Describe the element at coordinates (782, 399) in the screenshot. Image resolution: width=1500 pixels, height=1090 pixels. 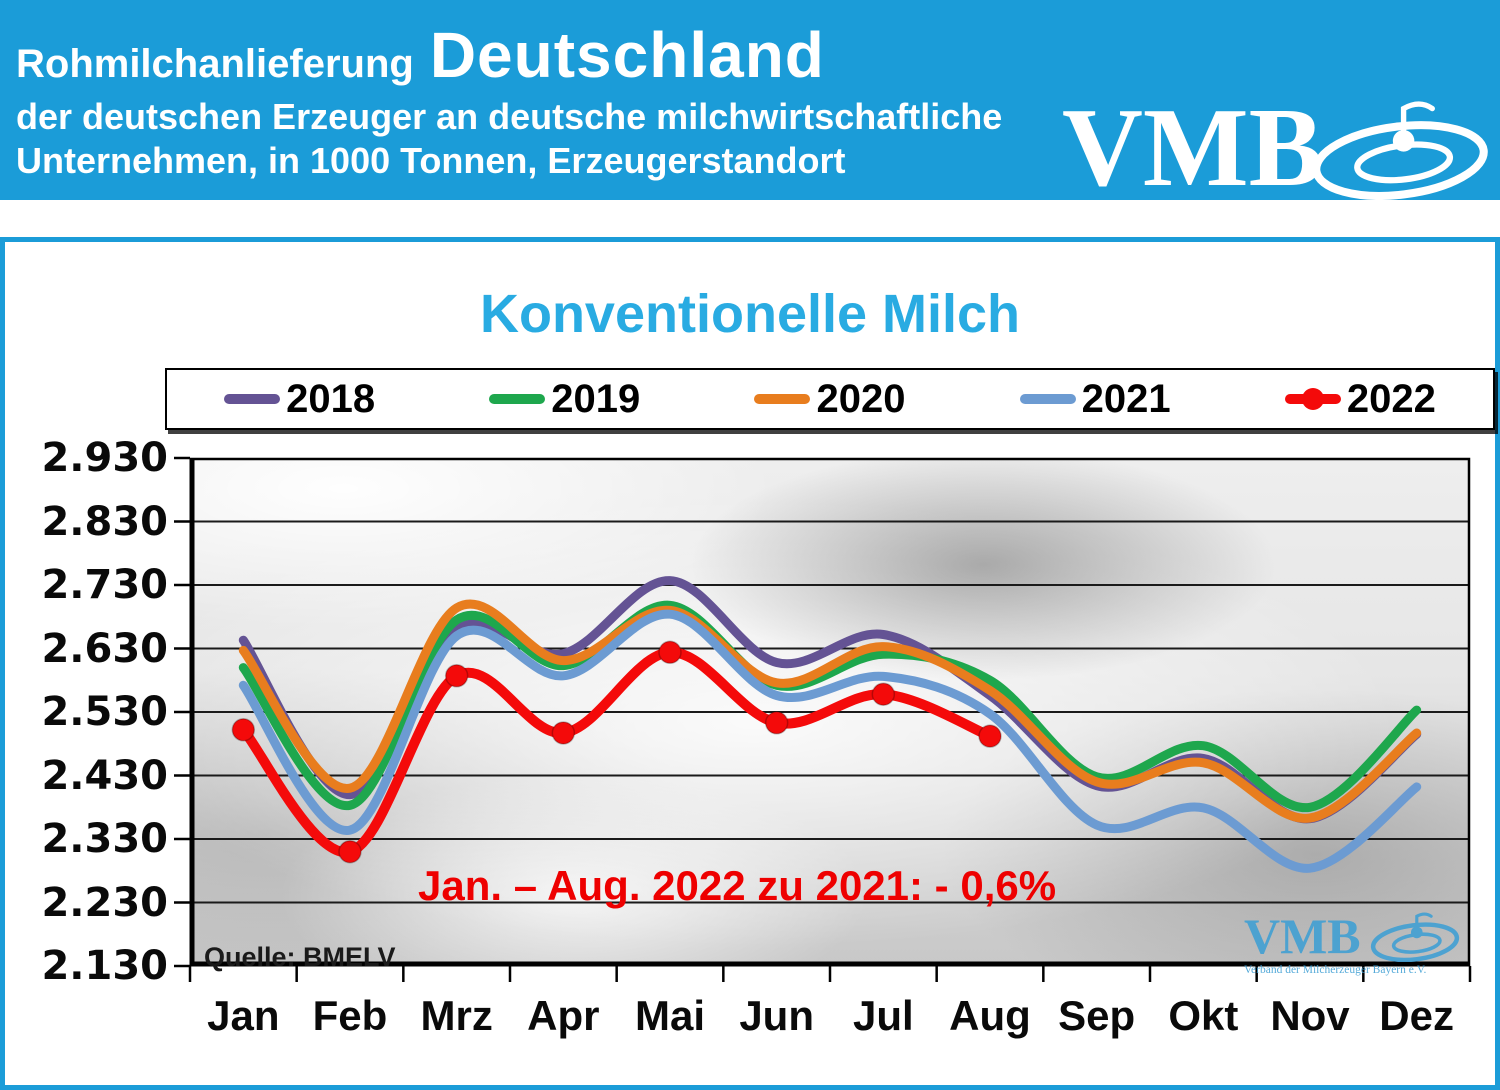
I see `legend-swatch-2020` at that location.